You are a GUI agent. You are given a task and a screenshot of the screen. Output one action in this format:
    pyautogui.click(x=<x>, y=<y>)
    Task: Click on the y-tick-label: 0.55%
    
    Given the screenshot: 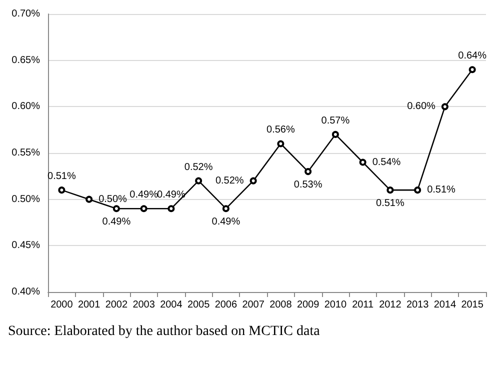 What is the action you would take?
    pyautogui.click(x=26, y=153)
    